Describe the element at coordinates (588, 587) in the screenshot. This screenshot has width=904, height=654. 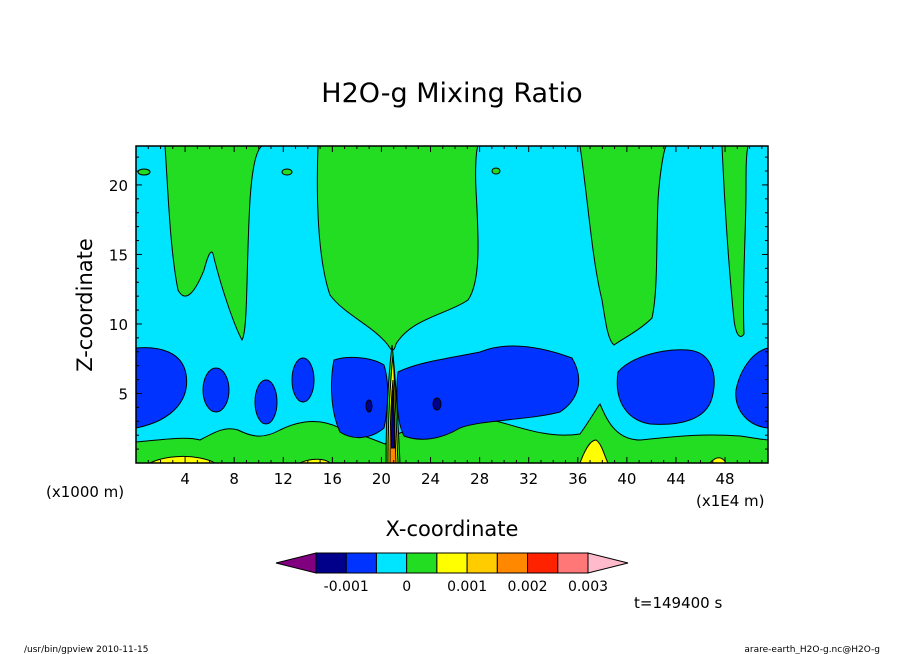
I see `colorbar-tick-label: 0.003` at that location.